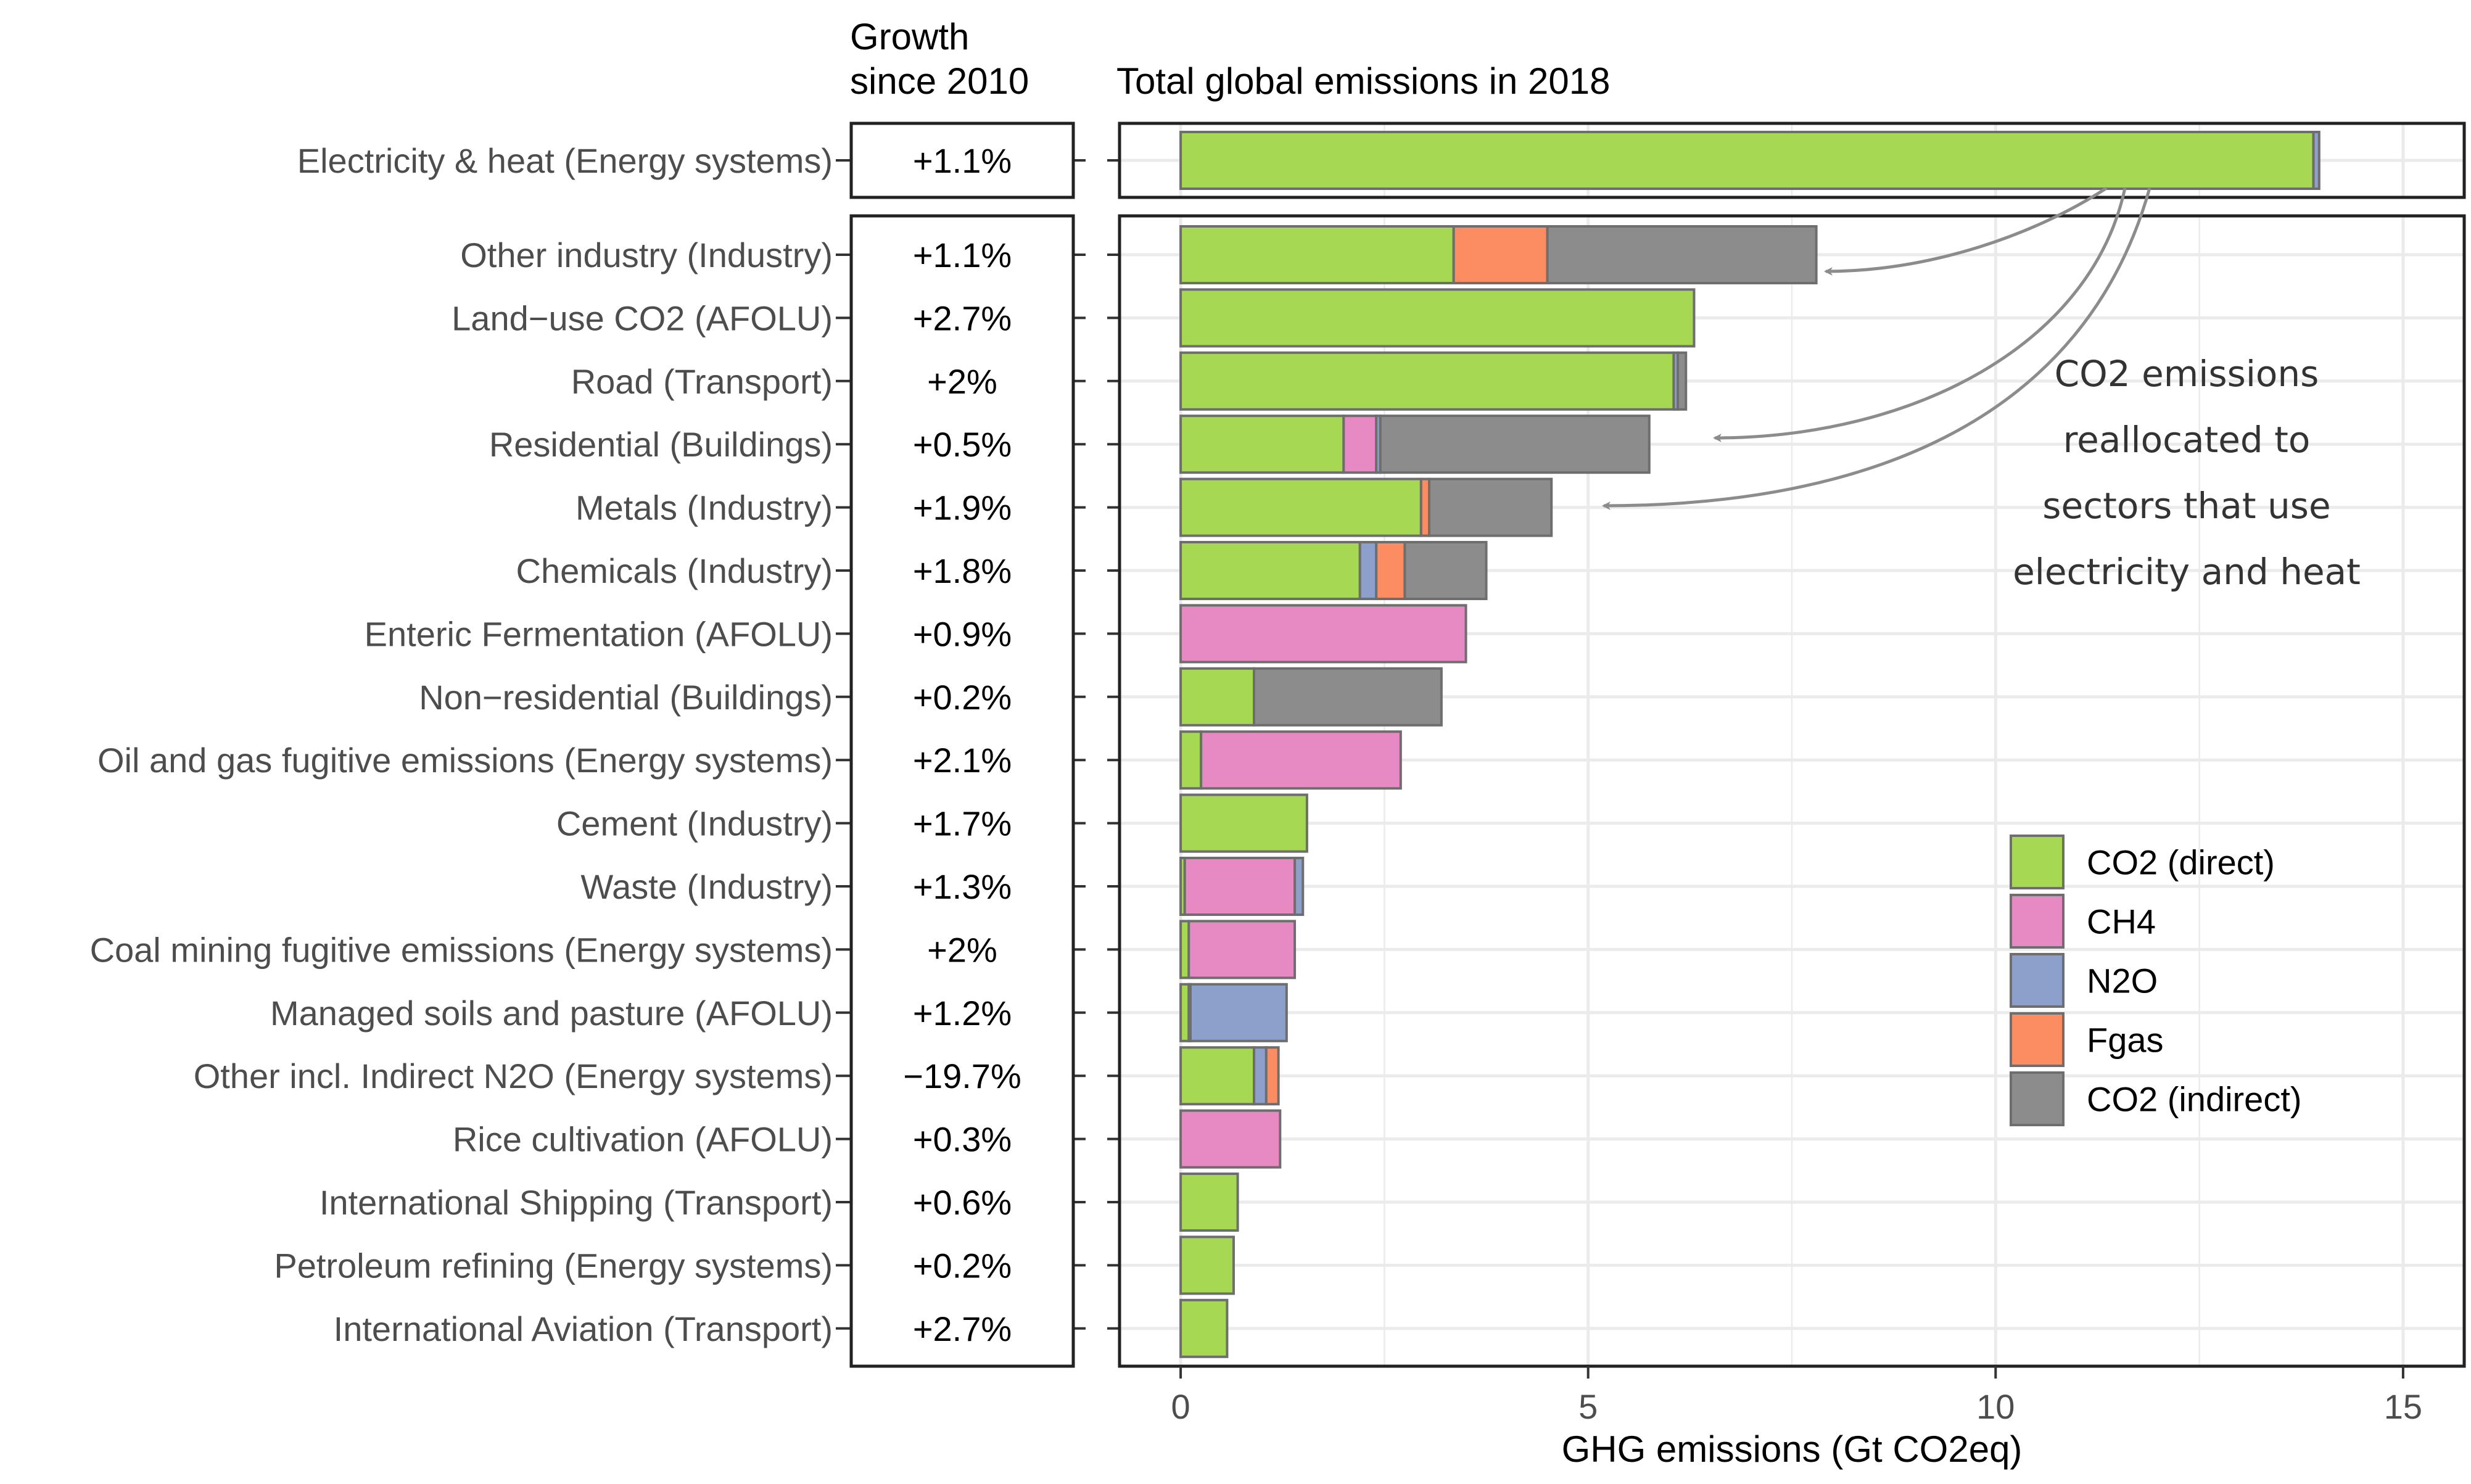 This screenshot has width=2471, height=1484. What do you see at coordinates (2187, 374) in the screenshot?
I see `annotation-line-1: CO2 emissions` at bounding box center [2187, 374].